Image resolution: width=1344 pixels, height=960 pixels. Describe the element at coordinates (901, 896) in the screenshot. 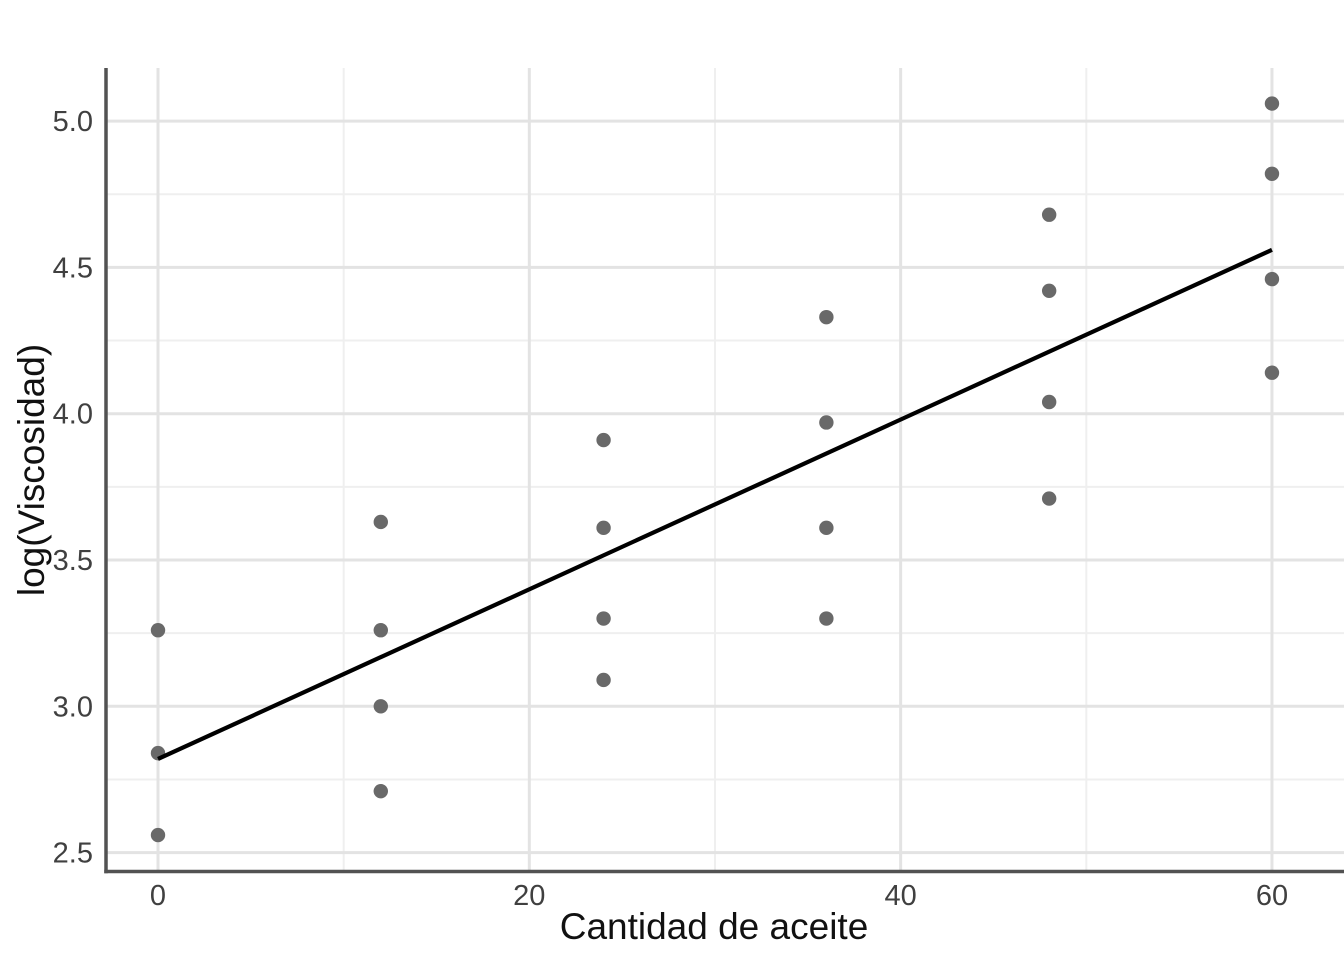

I see `x-tick-label: 40` at that location.